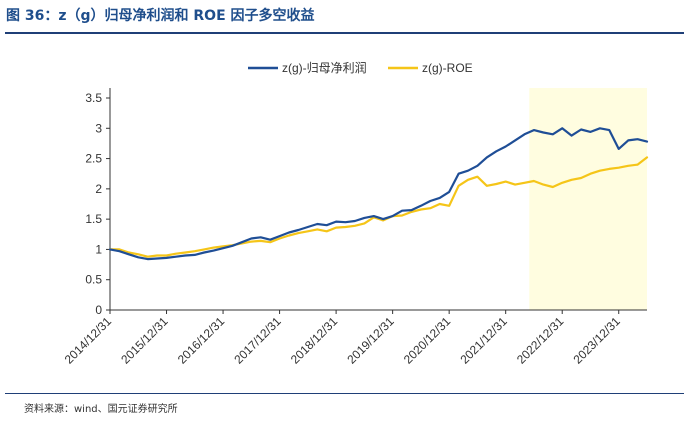 The image size is (689, 426). Describe the element at coordinates (257, 340) in the screenshot. I see `x-tick-label: 2017/12/31` at that location.